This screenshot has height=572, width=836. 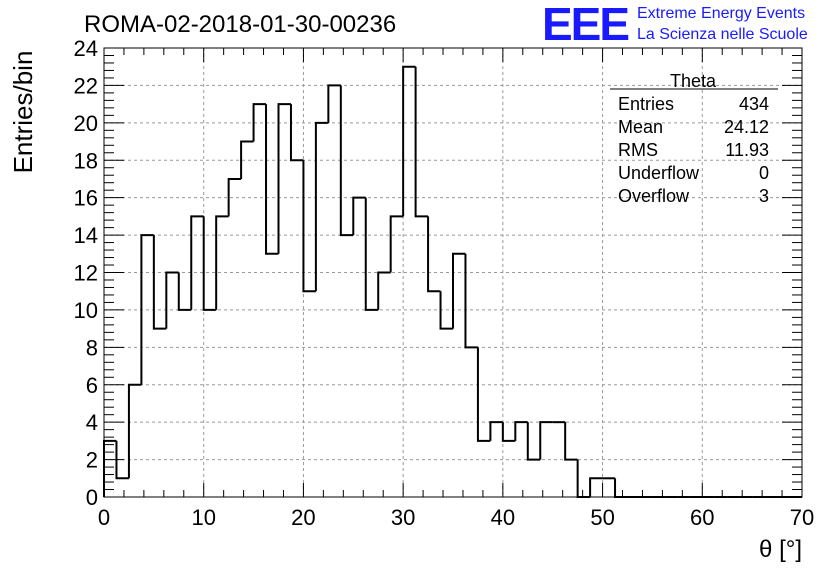 I want to click on y-tick-label: 2, so click(x=92, y=460).